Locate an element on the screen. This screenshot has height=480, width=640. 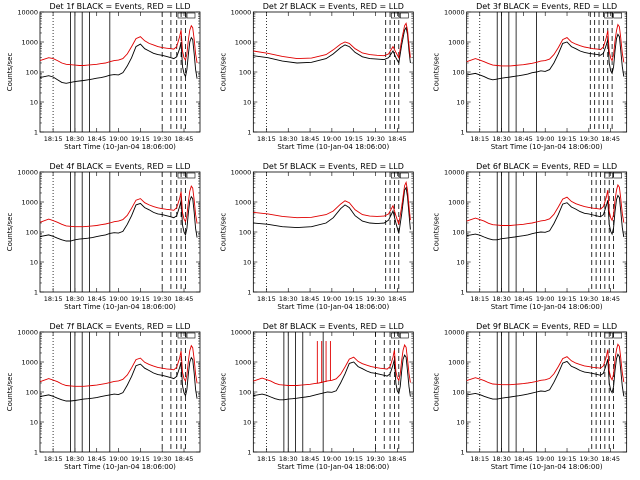
panel-title: Det 7f BLACK = Events, RED = LLD is located at coordinates (119, 326).